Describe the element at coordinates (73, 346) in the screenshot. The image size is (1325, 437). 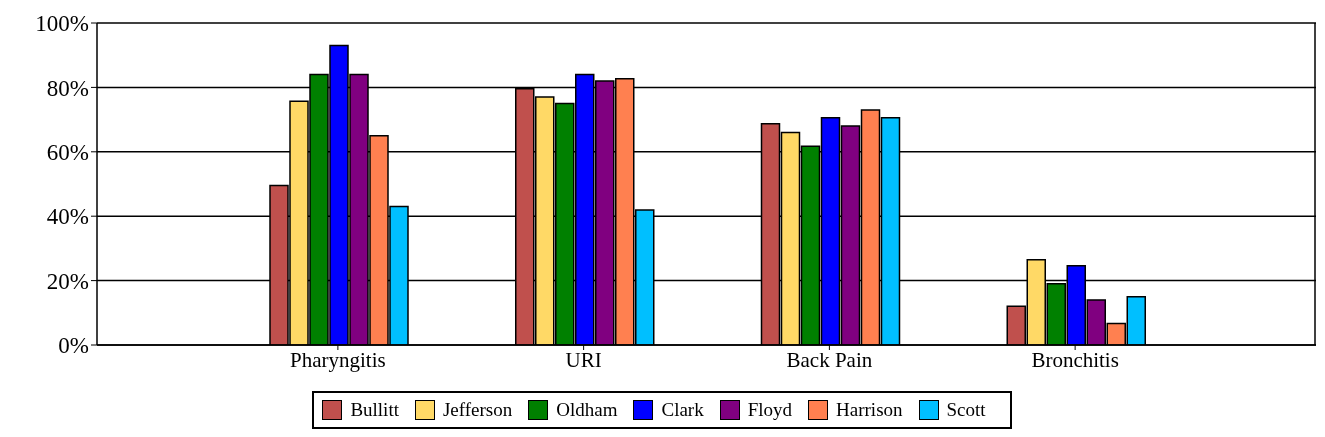
I see `y-tick-label: 0%` at that location.